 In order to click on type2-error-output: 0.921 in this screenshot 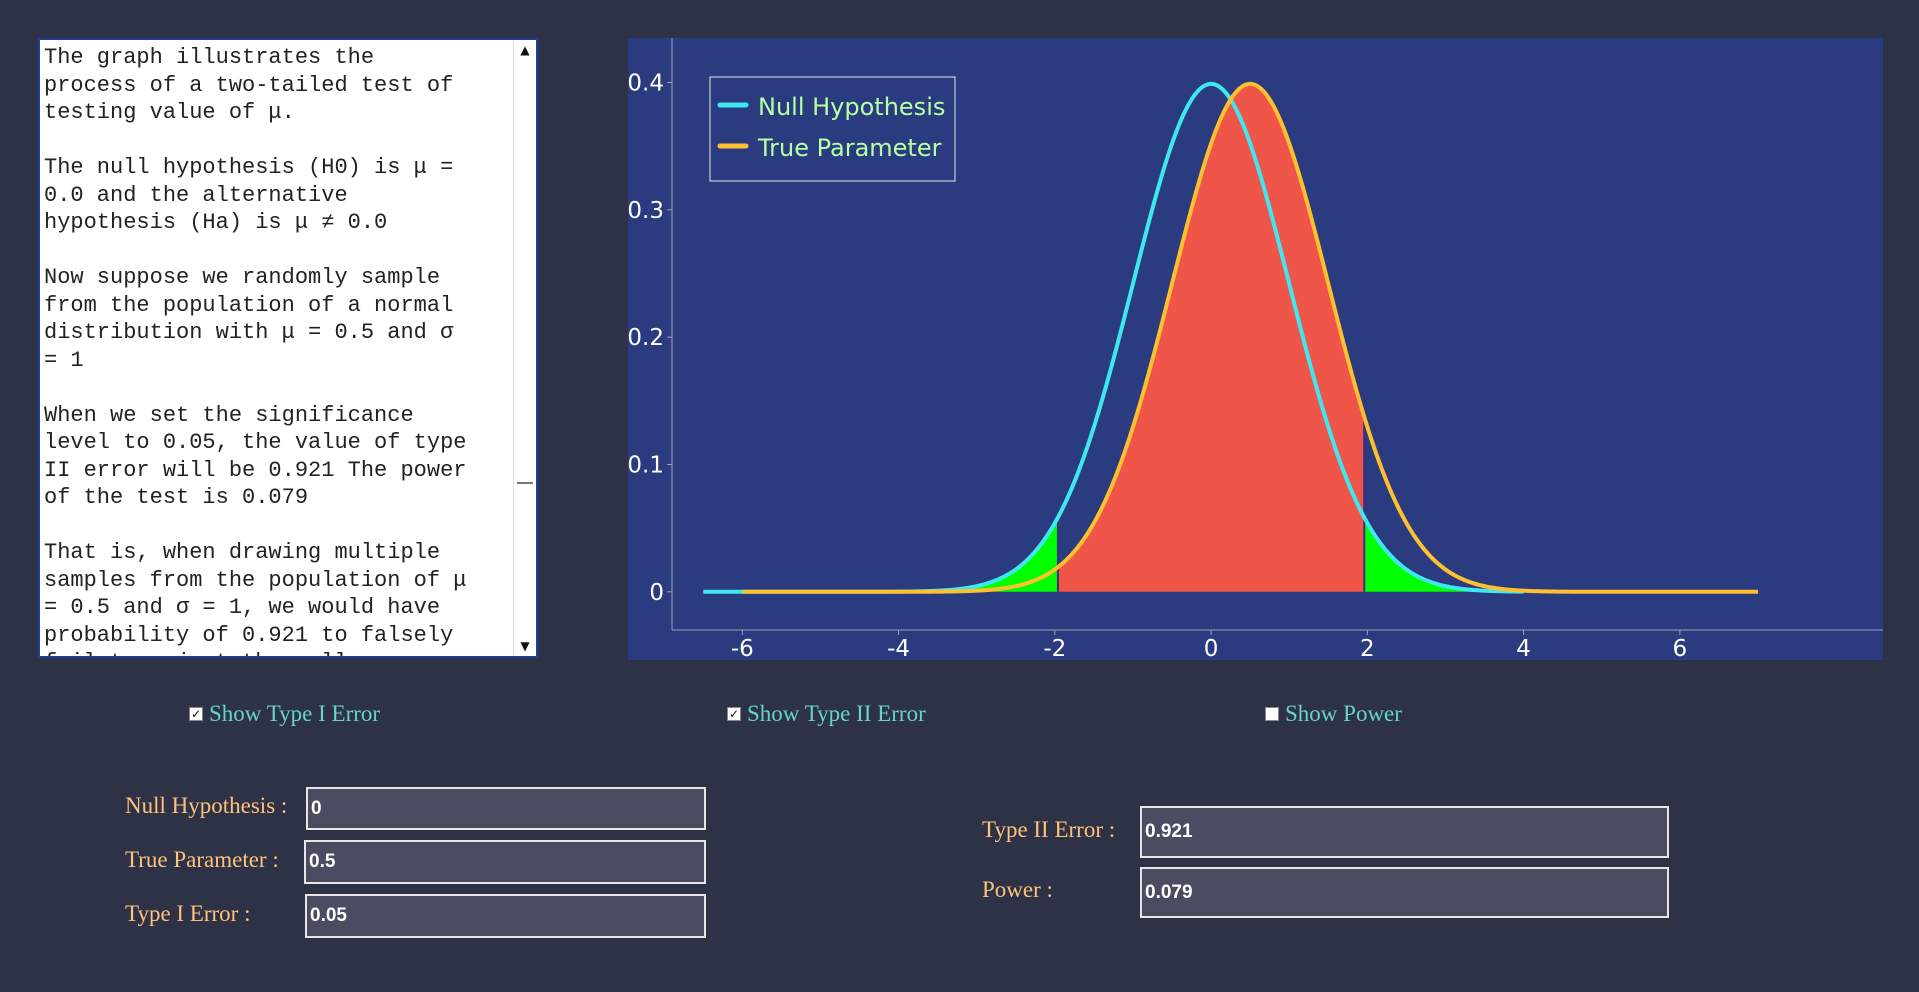, I will do `click(1404, 832)`.